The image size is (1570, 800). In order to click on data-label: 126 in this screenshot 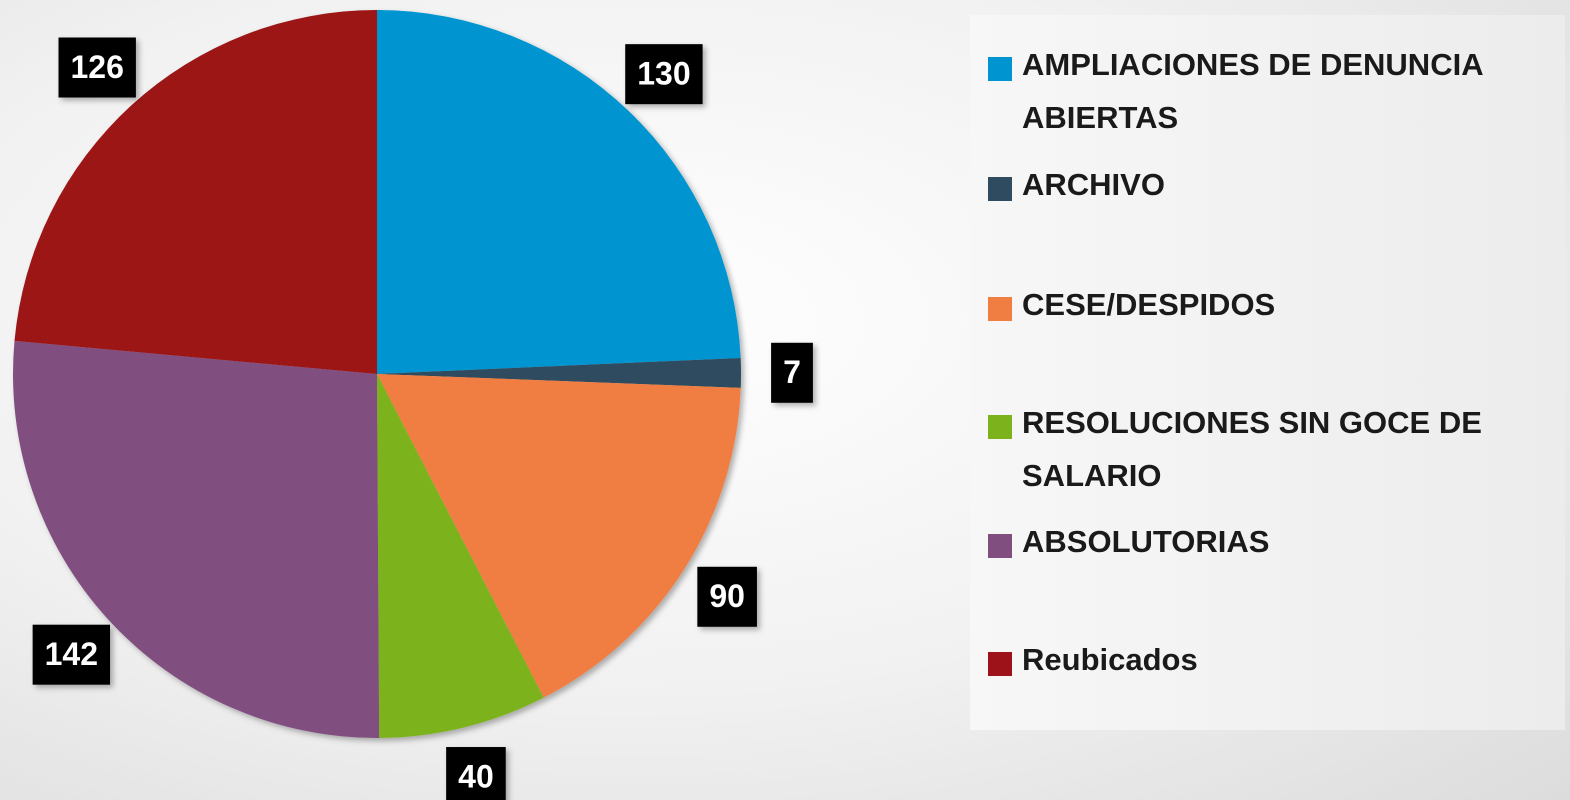, I will do `click(97, 67)`.